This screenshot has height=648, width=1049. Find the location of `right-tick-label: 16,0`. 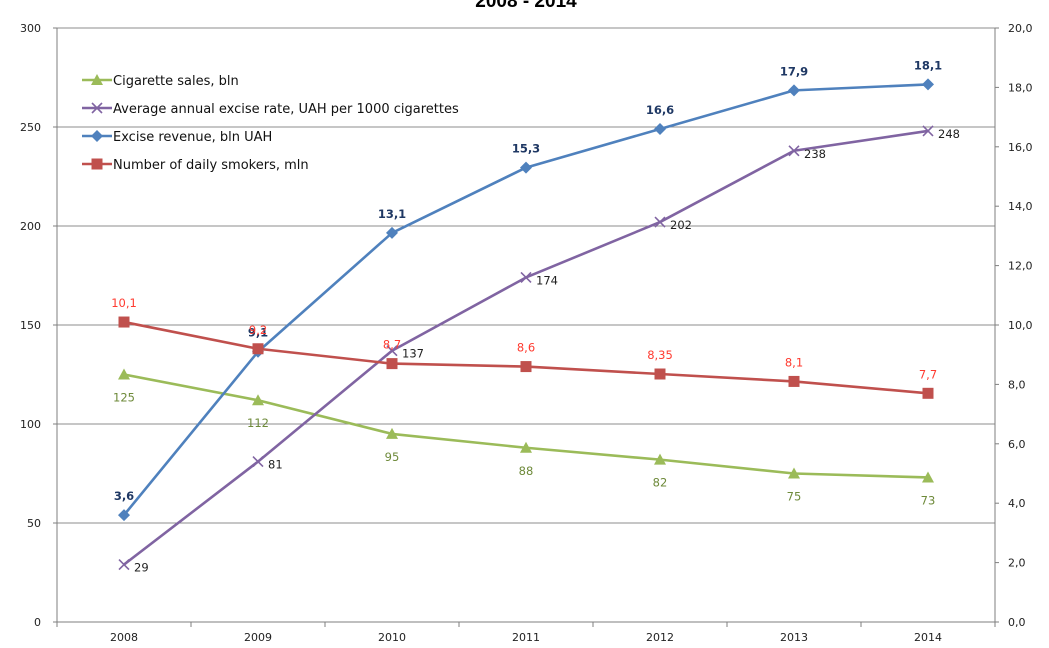

right-tick-label: 16,0 is located at coordinates (1020, 147).